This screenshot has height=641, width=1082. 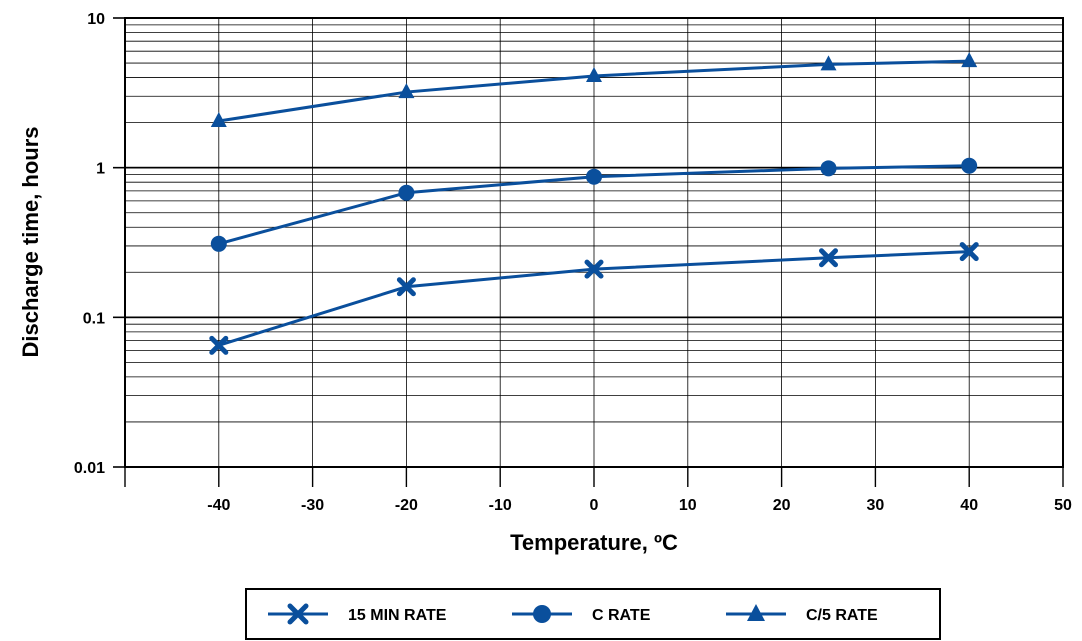 What do you see at coordinates (397, 615) in the screenshot?
I see `legend-label: 15 MIN RATE` at bounding box center [397, 615].